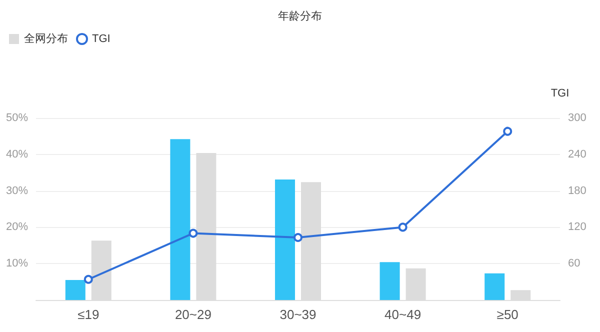 The width and height of the screenshot is (600, 332). Describe the element at coordinates (574, 264) in the screenshot. I see `y2-tick-label: 60` at that location.